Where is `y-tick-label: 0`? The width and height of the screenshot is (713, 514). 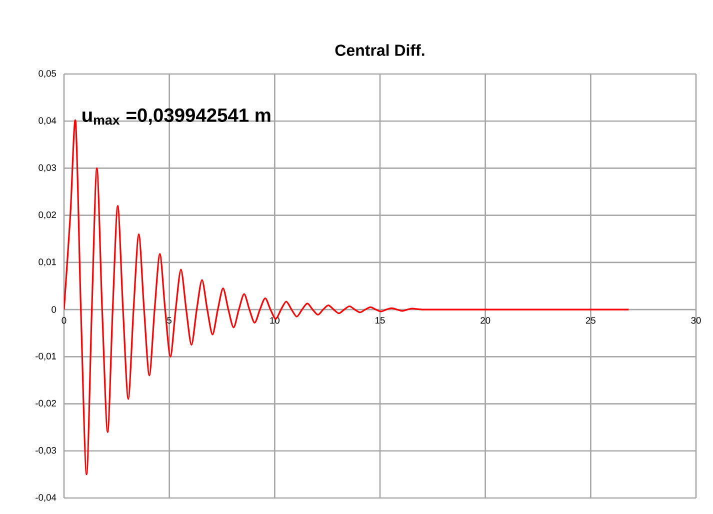 y-tick-label: 0 is located at coordinates (54, 309).